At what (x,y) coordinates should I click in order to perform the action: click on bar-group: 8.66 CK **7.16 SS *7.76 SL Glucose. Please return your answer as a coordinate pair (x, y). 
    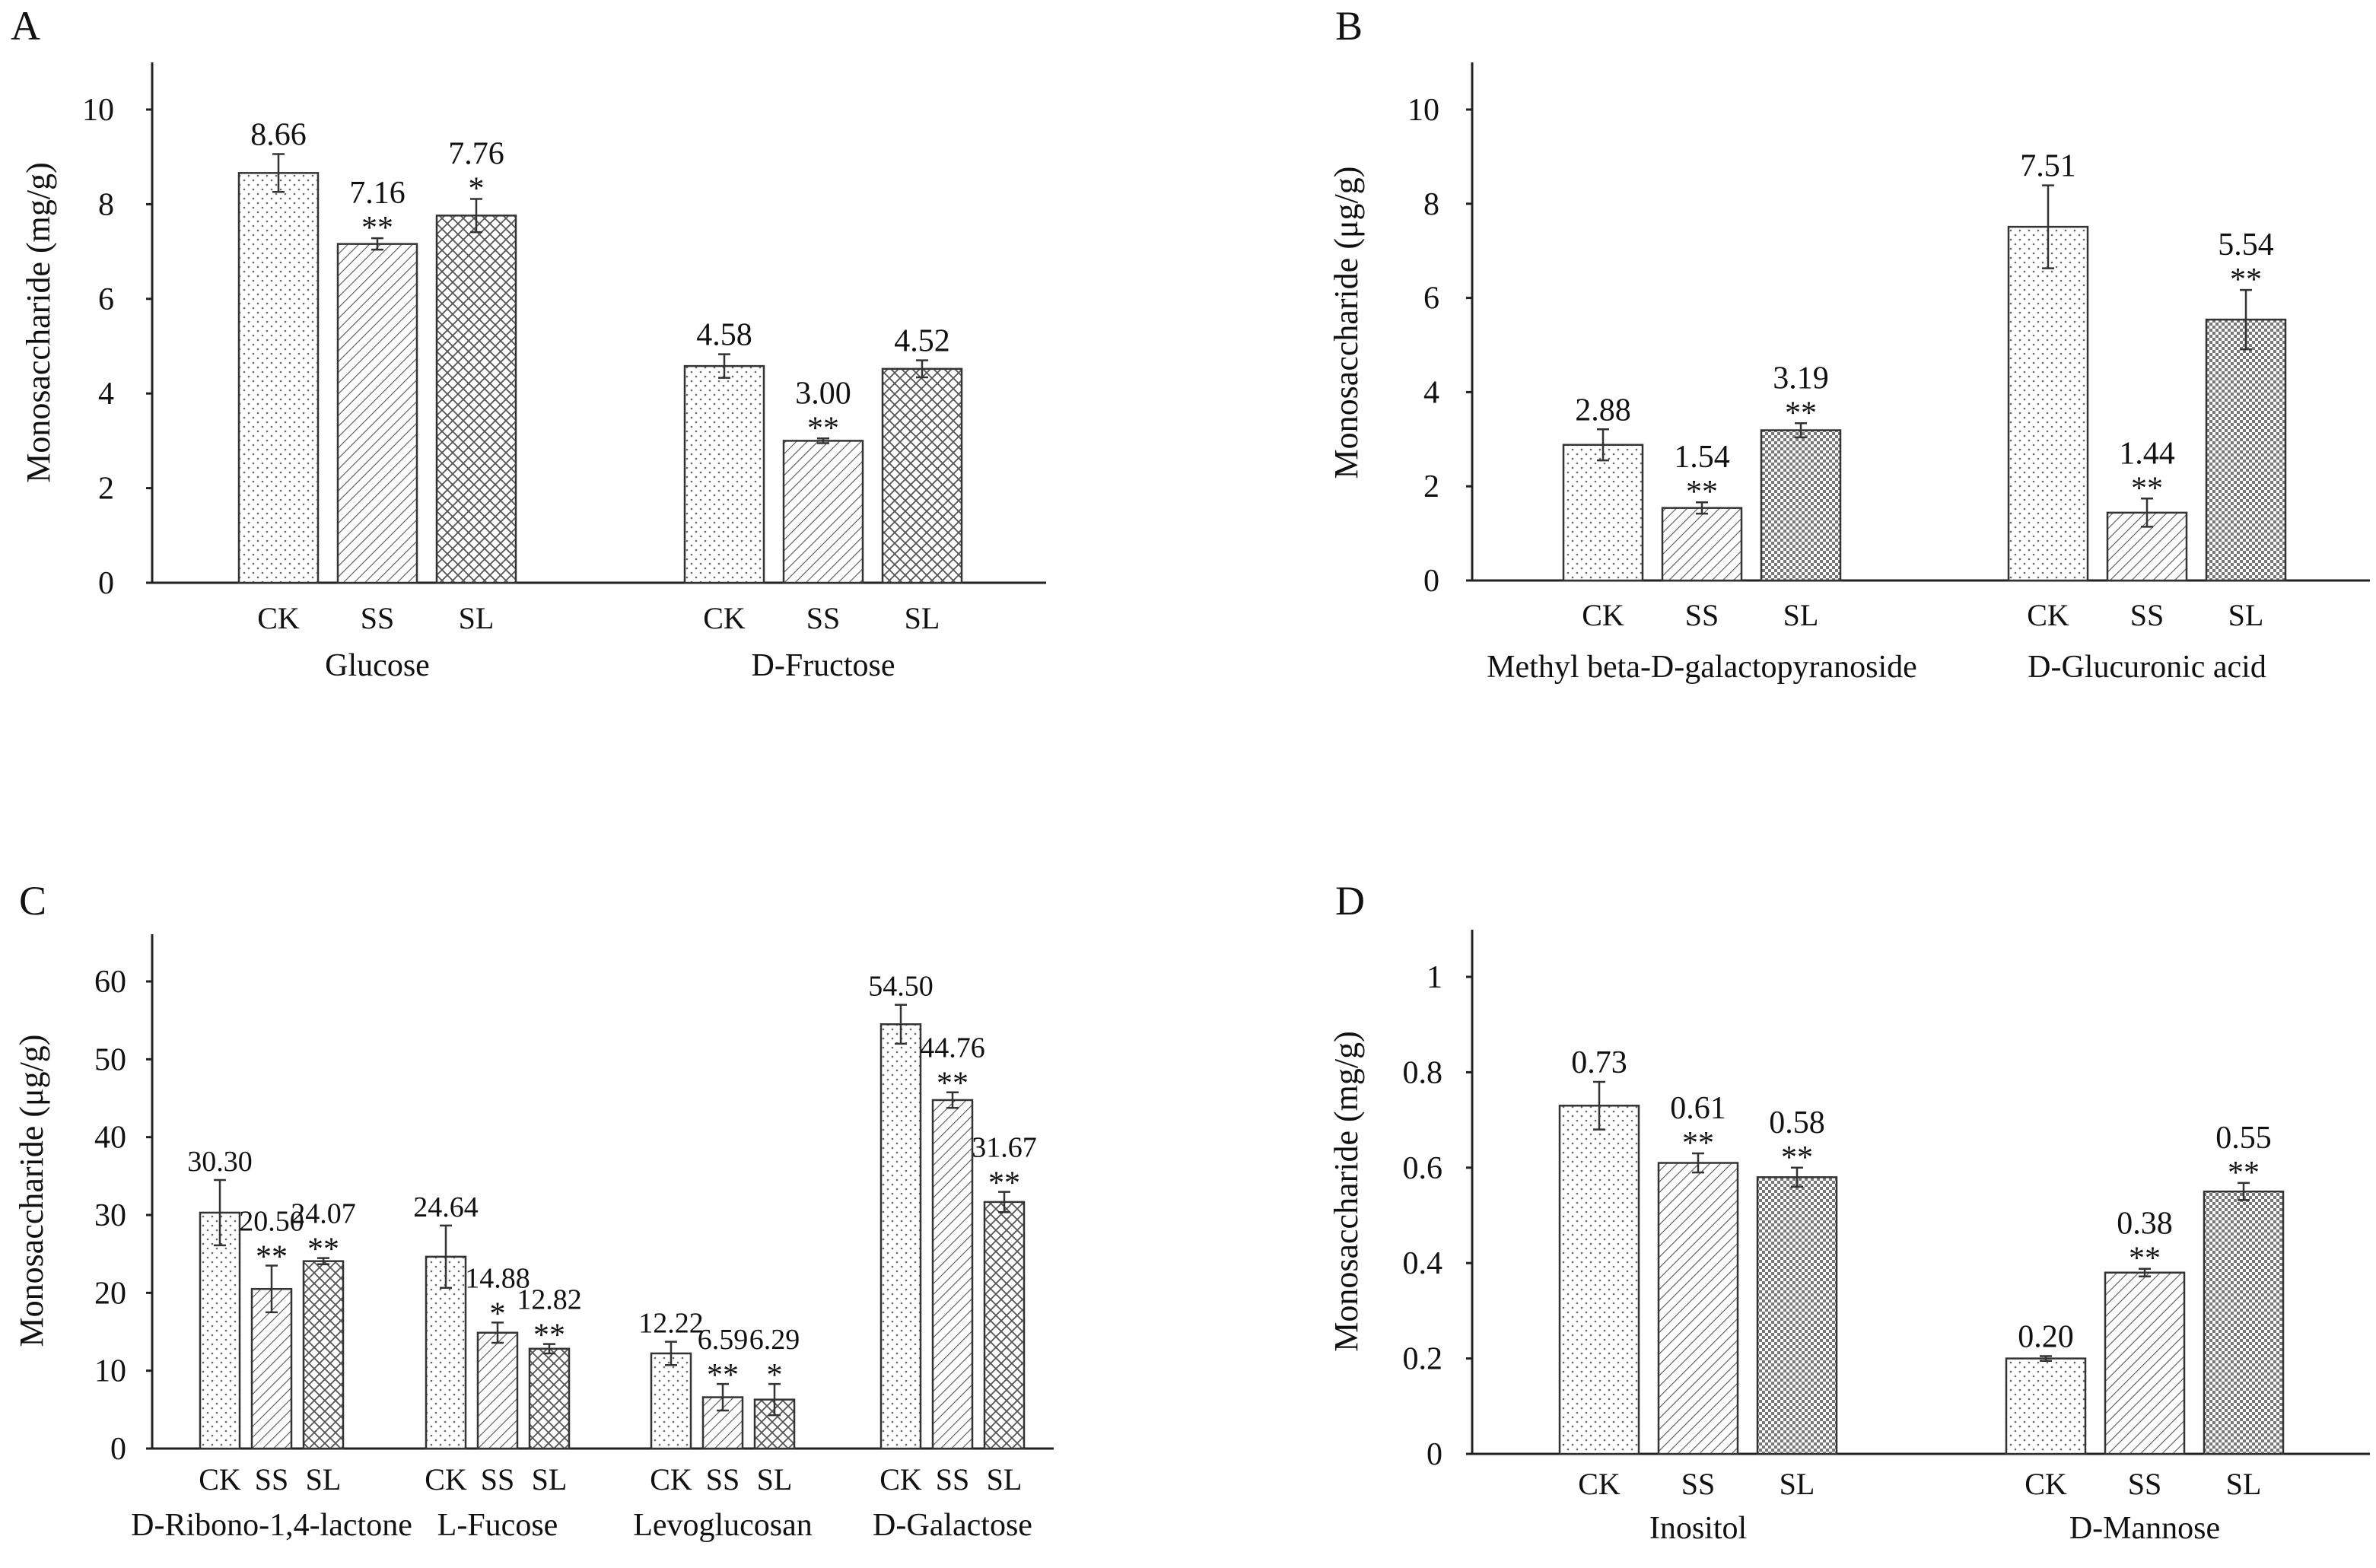
    Looking at the image, I should click on (377, 400).